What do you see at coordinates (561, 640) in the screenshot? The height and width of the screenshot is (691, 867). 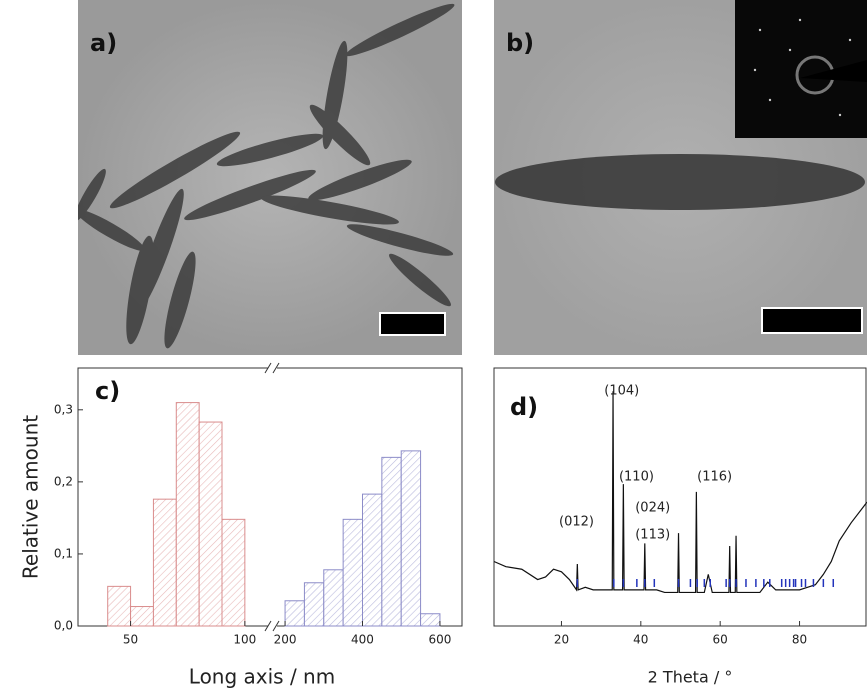 I see `x-tick-label: 20` at bounding box center [561, 640].